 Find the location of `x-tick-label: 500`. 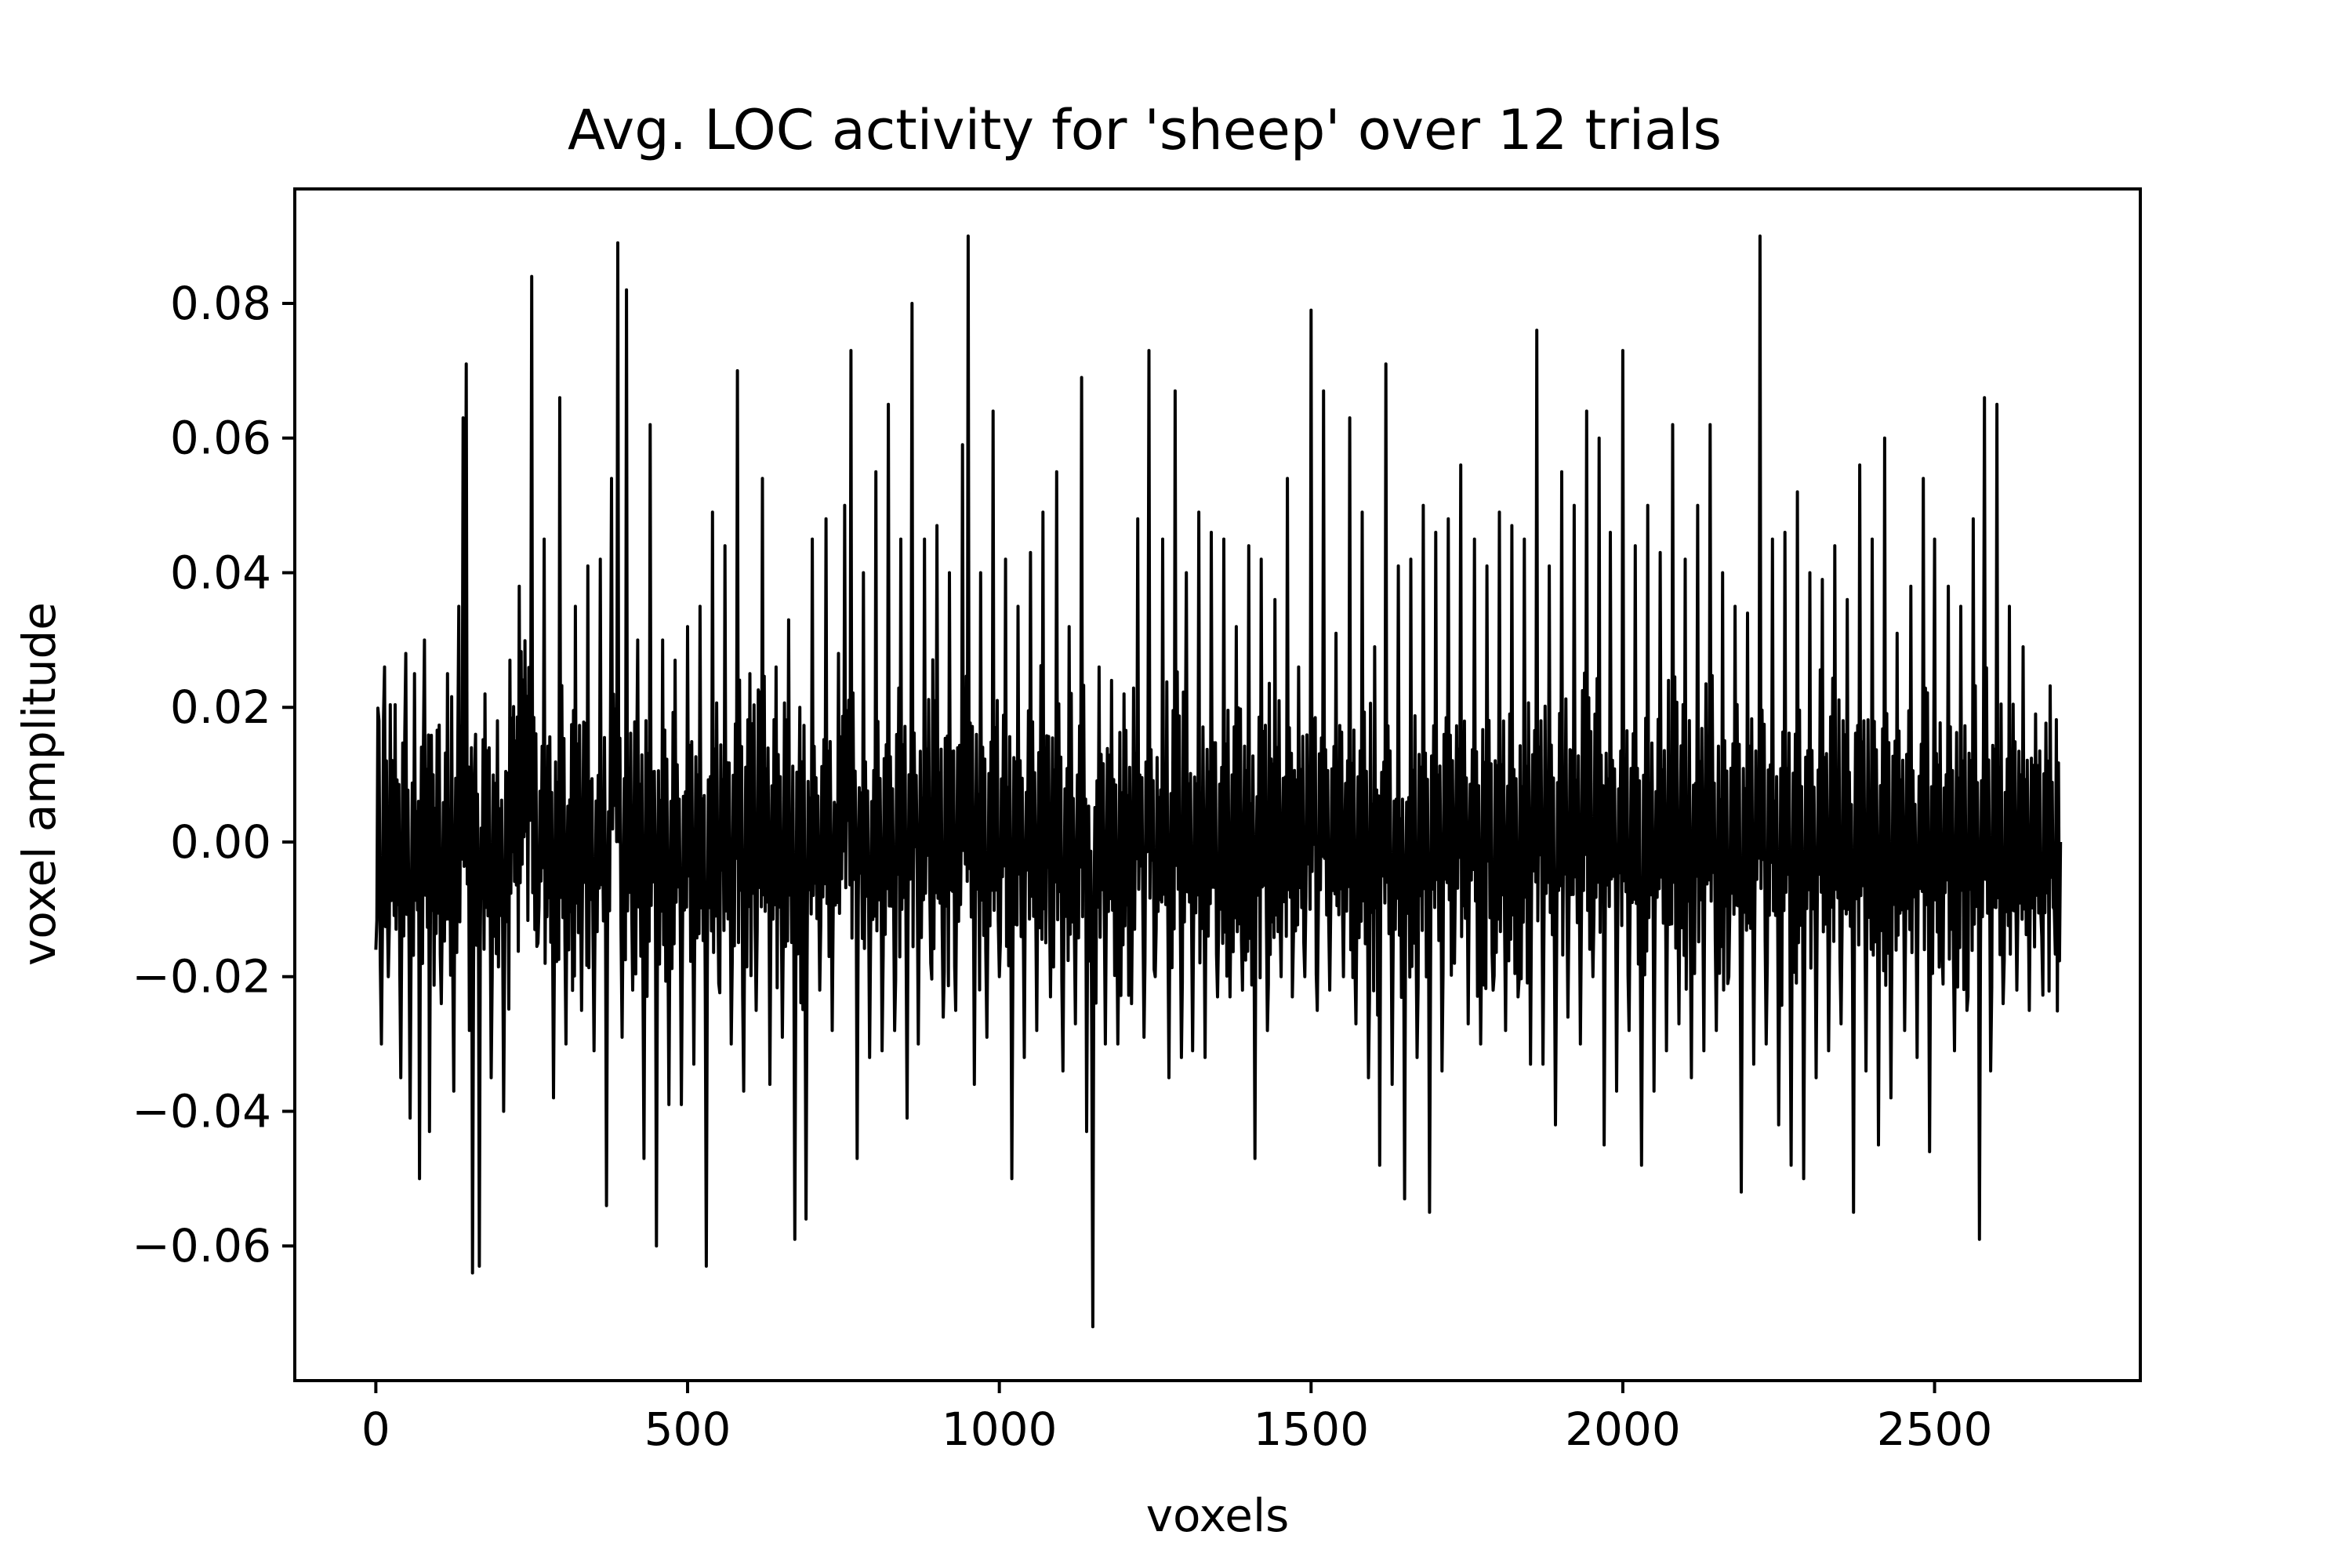

x-tick-label: 500 is located at coordinates (687, 1429).